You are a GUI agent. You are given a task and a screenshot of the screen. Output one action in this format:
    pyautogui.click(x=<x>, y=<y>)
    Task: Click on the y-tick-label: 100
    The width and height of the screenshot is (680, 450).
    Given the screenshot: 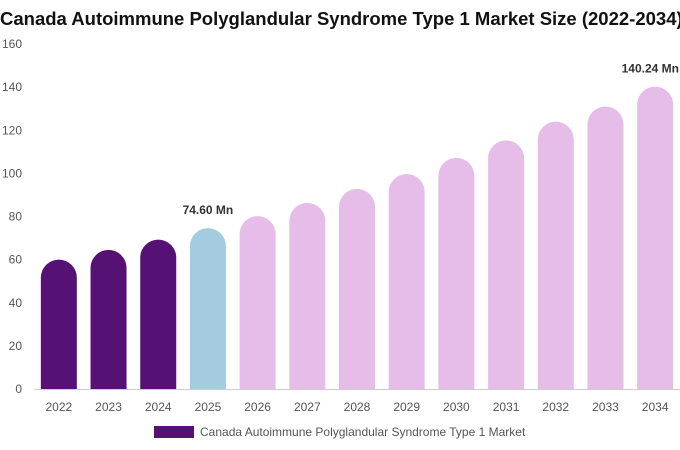 What is the action you would take?
    pyautogui.click(x=12, y=173)
    